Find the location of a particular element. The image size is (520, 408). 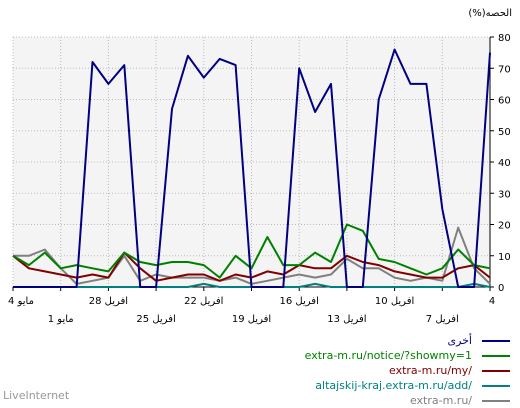

y-tick-label: 70 is located at coordinates (504, 69).